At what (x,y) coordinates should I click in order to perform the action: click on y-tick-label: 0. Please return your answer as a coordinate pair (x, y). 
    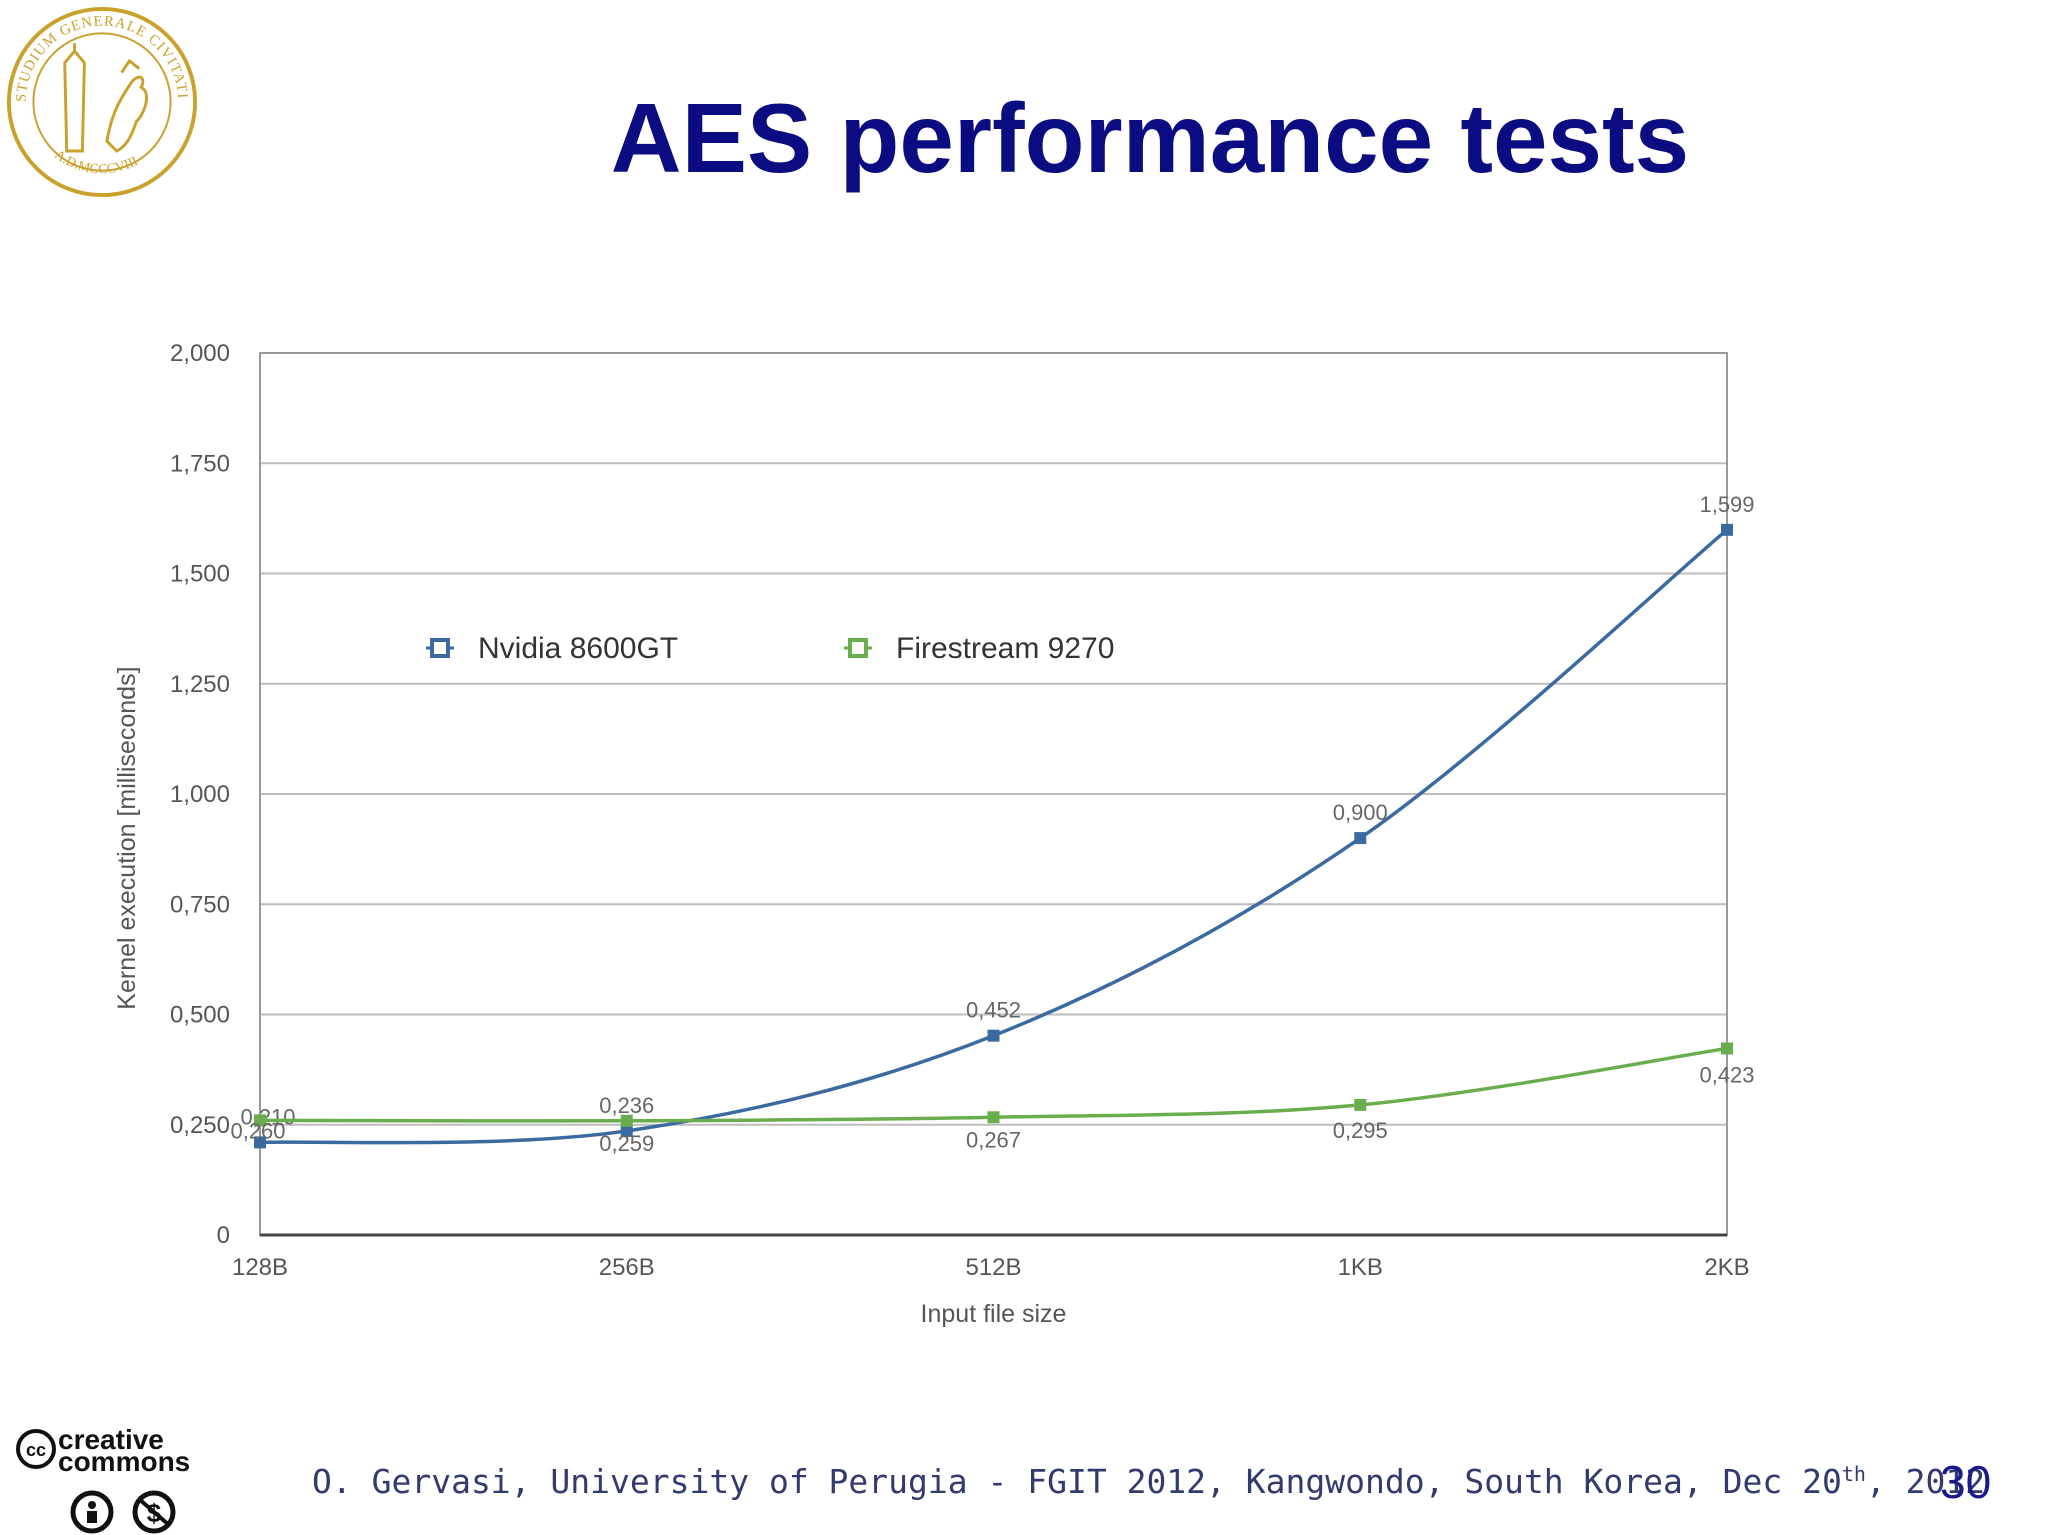
    Looking at the image, I should click on (223, 1235).